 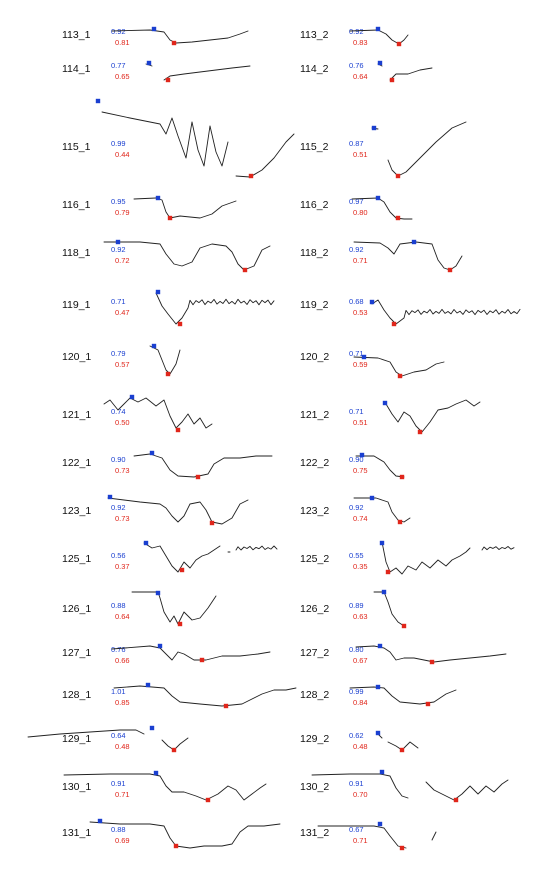 What do you see at coordinates (360, 470) in the screenshot?
I see `lower-value: 0.75` at bounding box center [360, 470].